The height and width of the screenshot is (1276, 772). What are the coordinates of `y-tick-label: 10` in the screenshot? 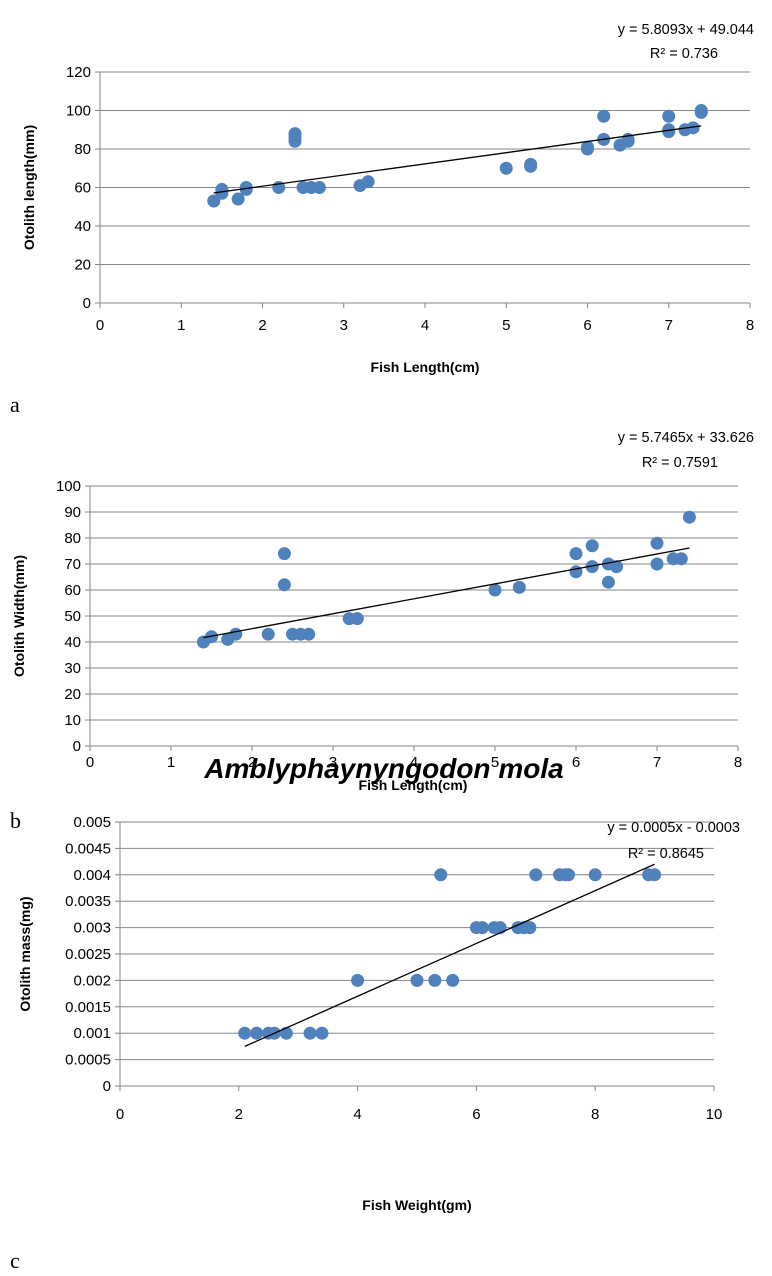 It's located at (72, 720).